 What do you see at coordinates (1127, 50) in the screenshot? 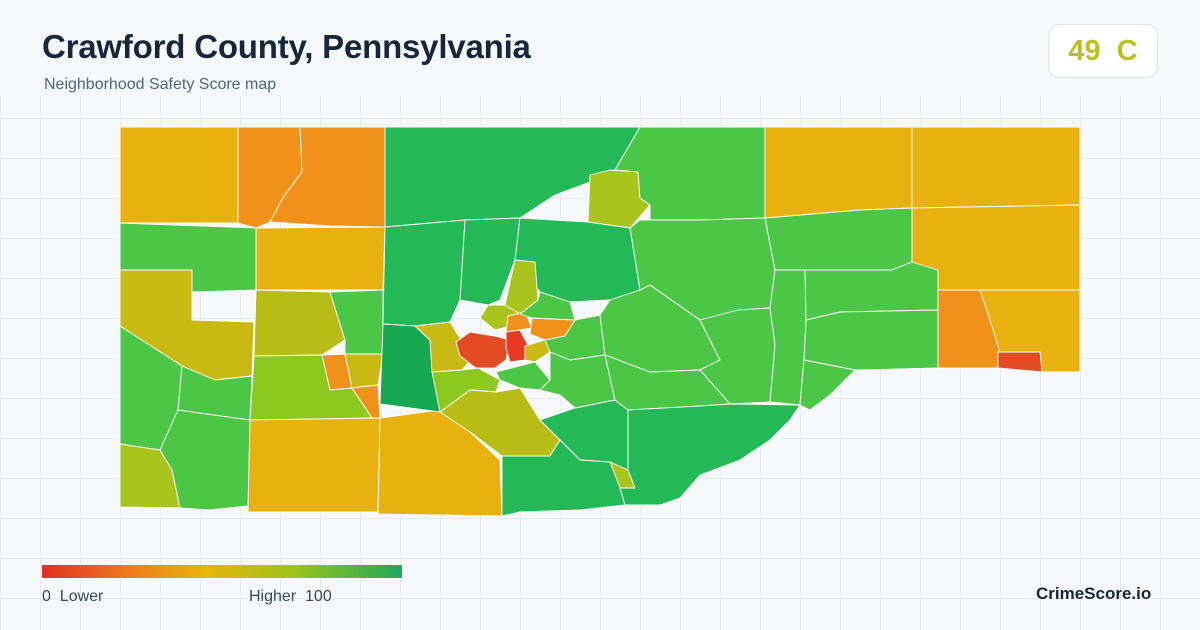
I see `score-grade: C` at bounding box center [1127, 50].